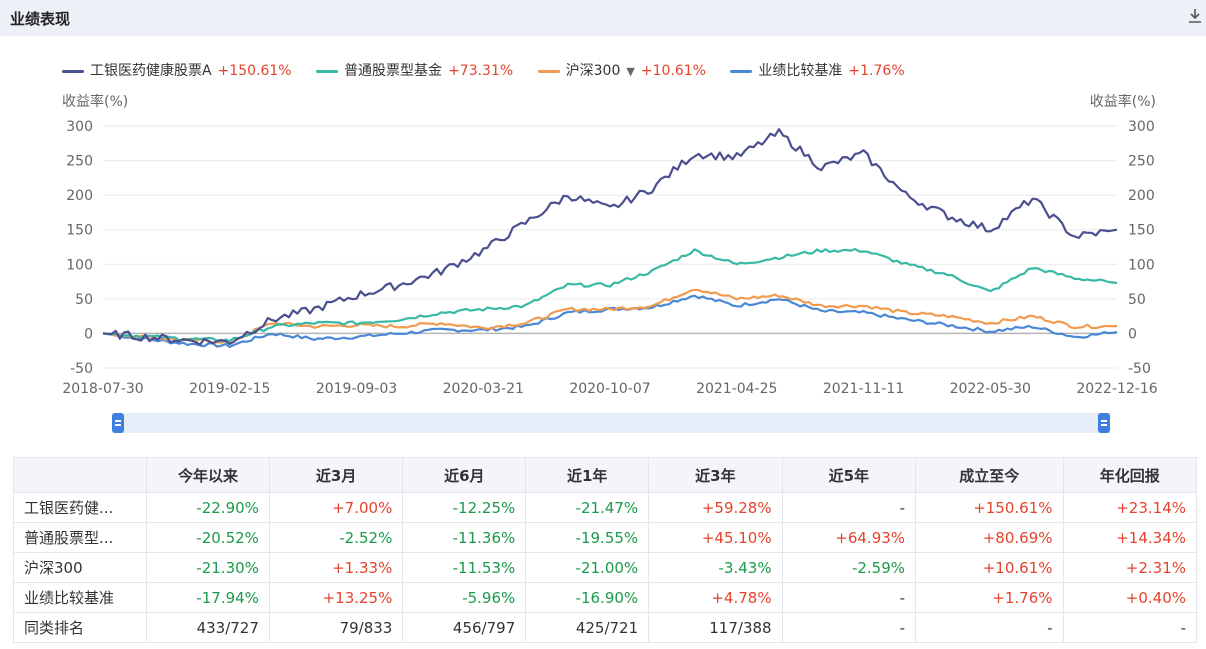 The height and width of the screenshot is (649, 1206). I want to click on table-cell: +14.34%, so click(1129, 537).